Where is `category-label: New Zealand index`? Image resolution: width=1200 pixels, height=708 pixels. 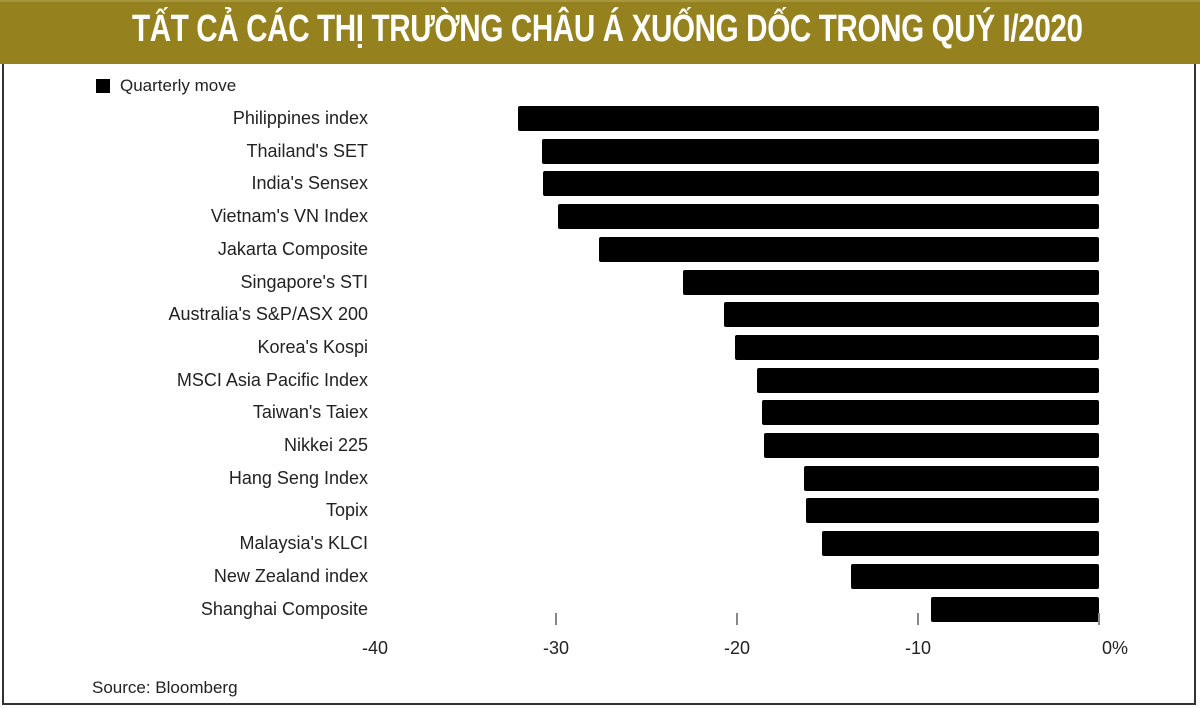 category-label: New Zealand index is located at coordinates (290, 575).